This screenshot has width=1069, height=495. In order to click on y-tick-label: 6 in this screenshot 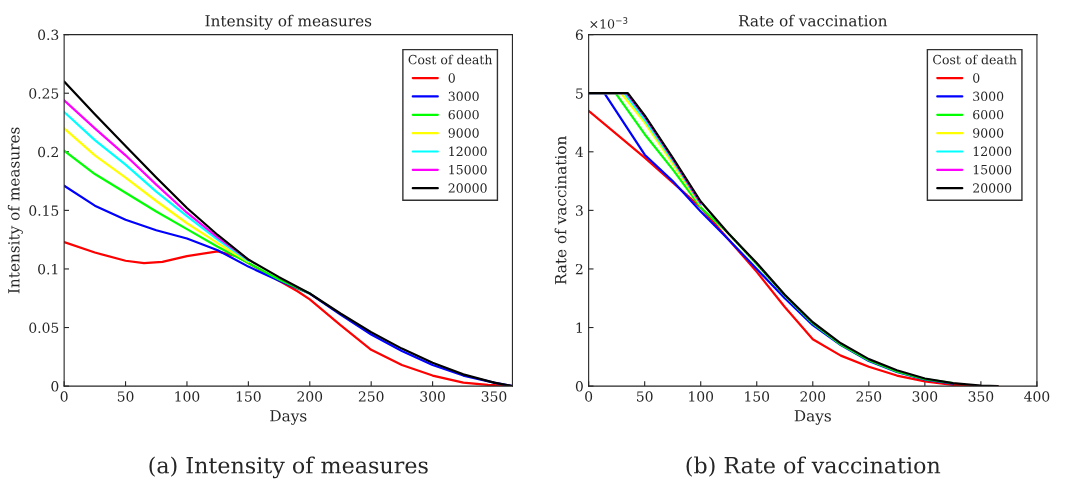, I will do `click(579, 35)`.